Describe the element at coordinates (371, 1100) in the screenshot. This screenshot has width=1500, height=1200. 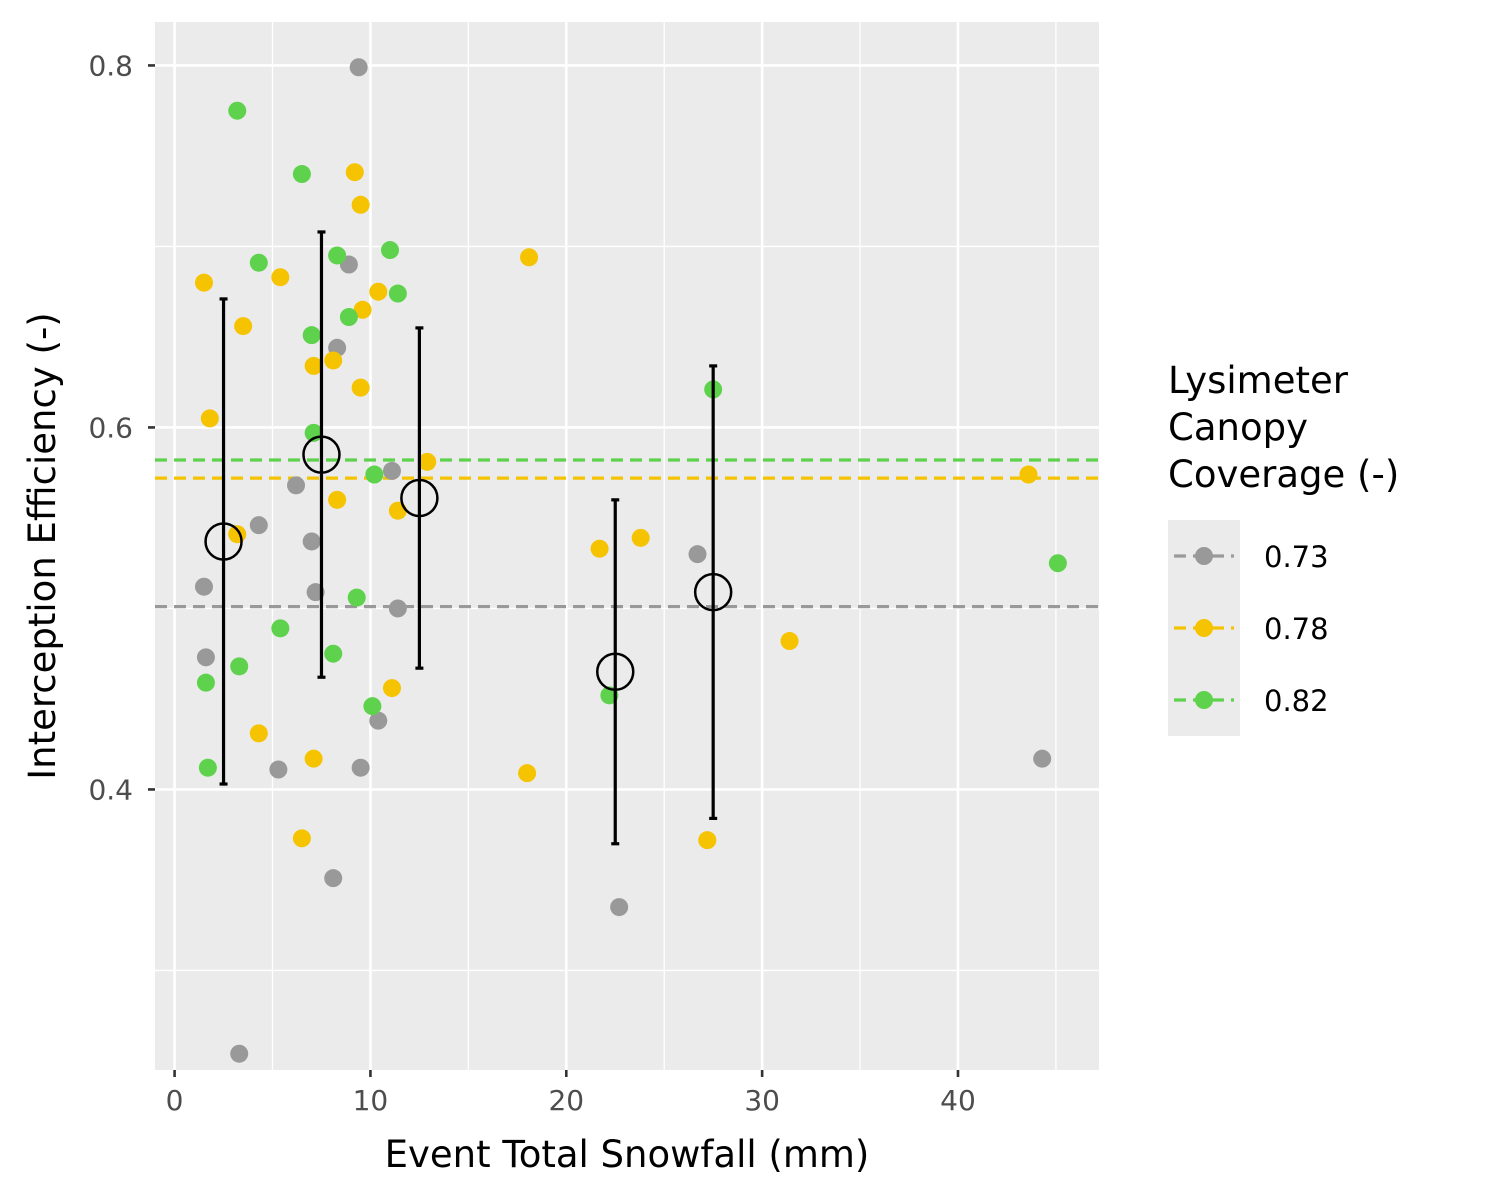
I see `x-tick-label: 10` at that location.